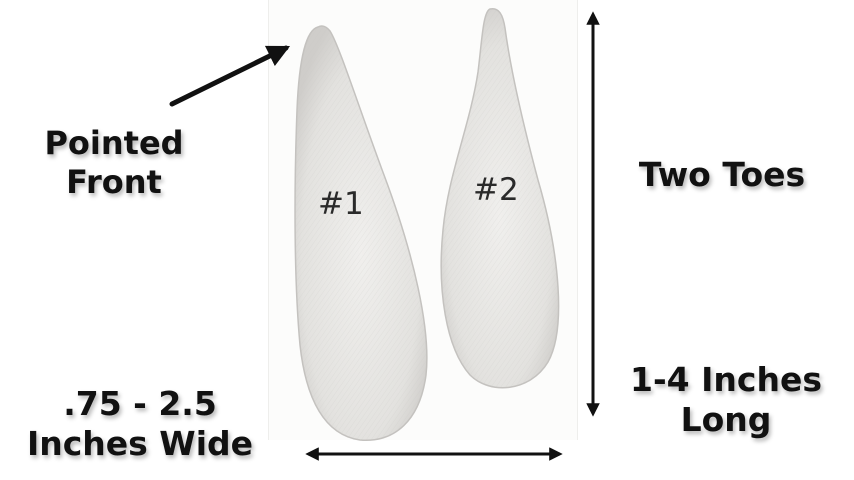  I want to click on toe-1-shape, so click(361, 233).